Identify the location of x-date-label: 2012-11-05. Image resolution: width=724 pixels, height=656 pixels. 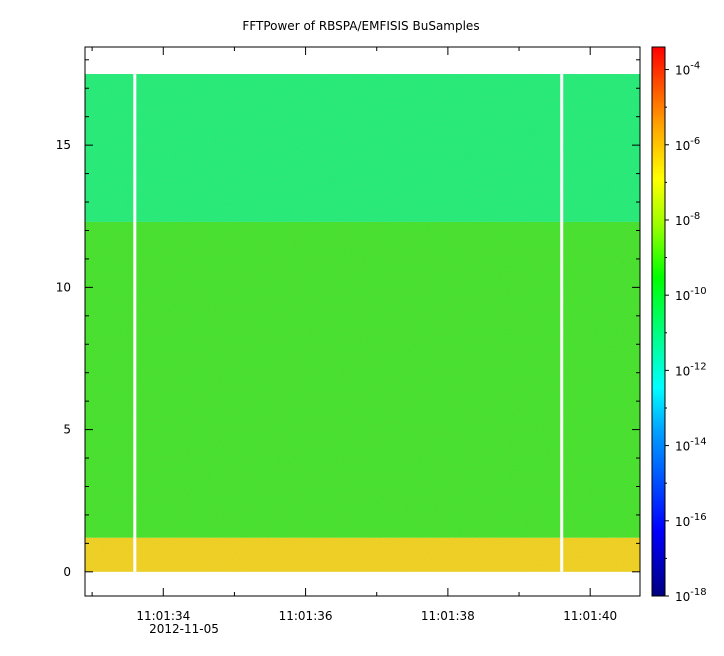
(184, 629).